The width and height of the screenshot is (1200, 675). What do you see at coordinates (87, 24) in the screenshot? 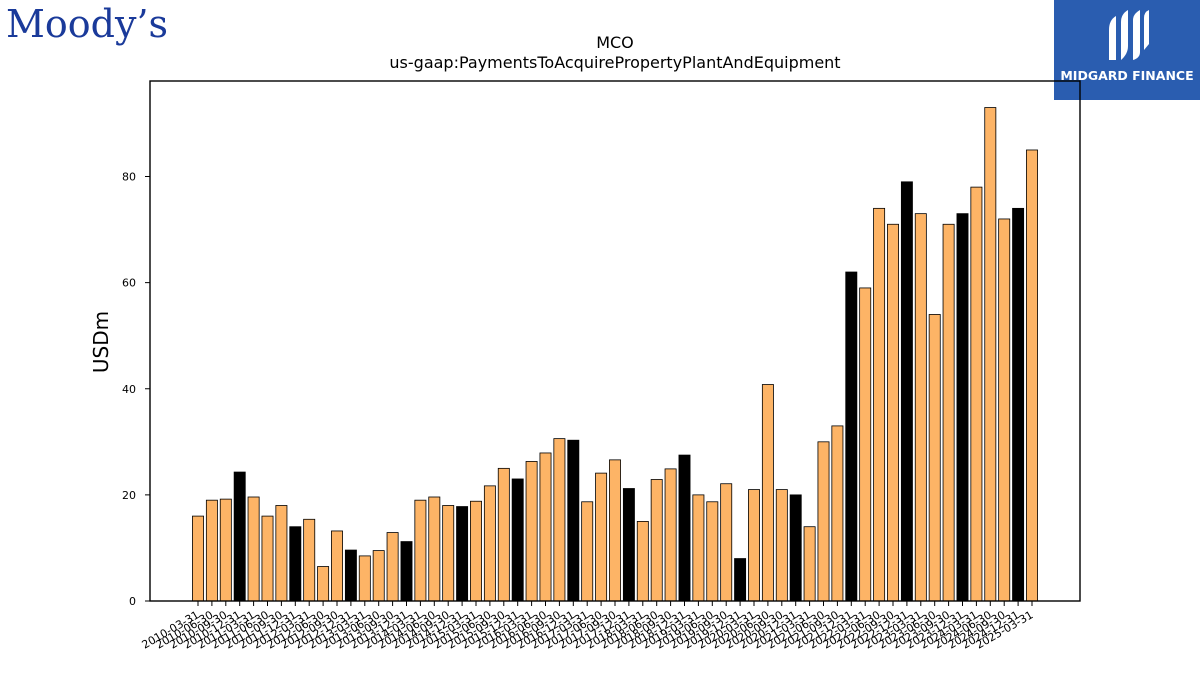
I see `moodys-logo: Moody’s` at bounding box center [87, 24].